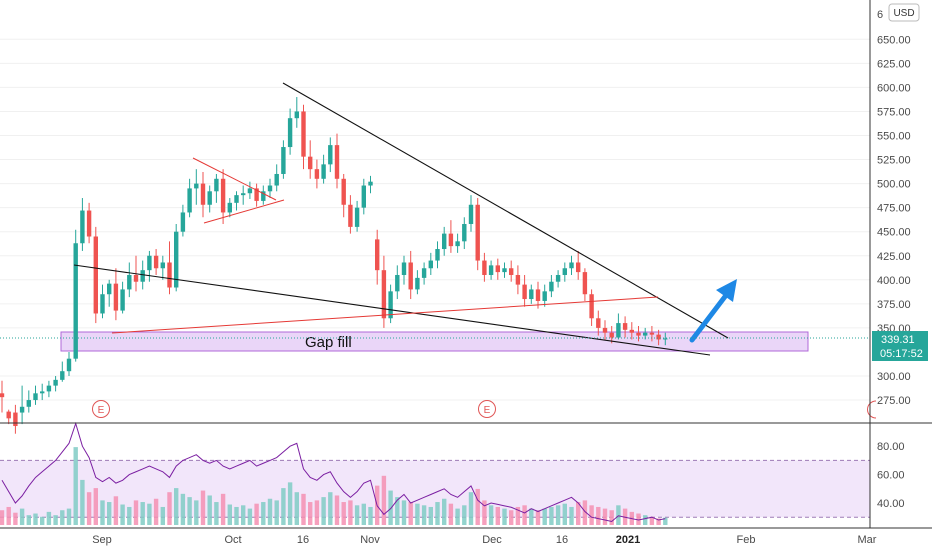  What do you see at coordinates (894, 137) in the screenshot?
I see `price-tick-label: 550.00` at bounding box center [894, 137].